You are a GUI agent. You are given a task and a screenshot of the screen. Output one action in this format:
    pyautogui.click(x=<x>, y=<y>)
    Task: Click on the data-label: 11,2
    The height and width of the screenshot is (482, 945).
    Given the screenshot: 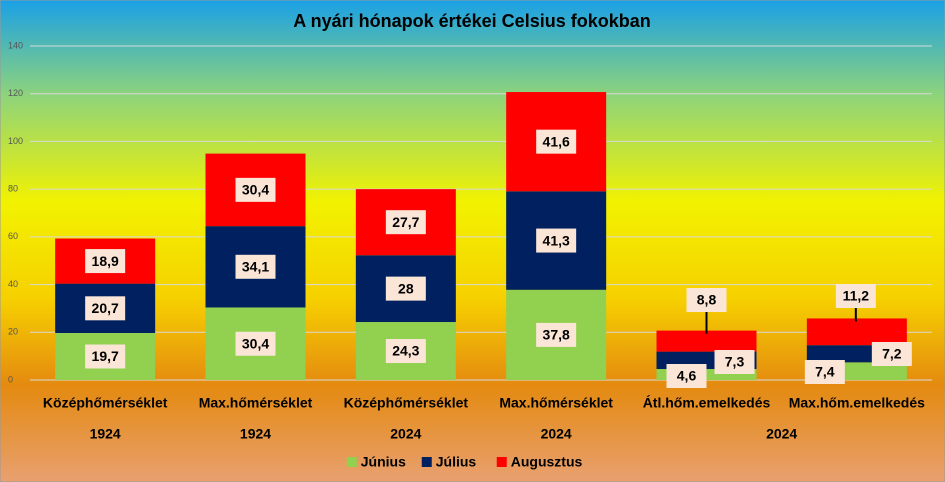 What is the action you would take?
    pyautogui.click(x=856, y=296)
    